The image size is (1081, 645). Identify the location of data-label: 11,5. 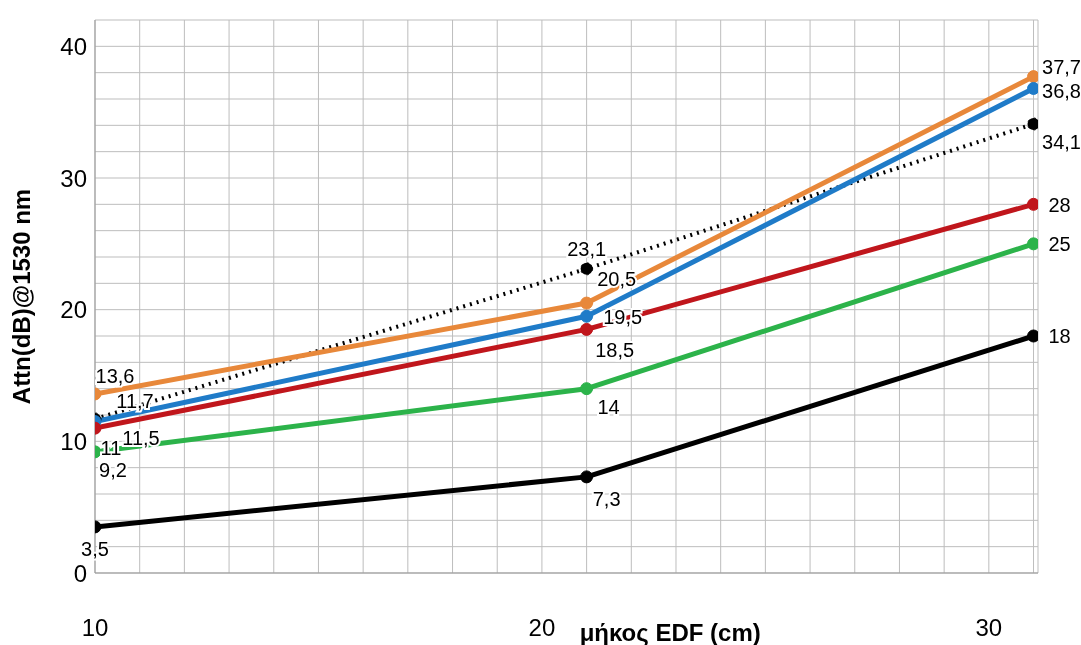
(141, 437).